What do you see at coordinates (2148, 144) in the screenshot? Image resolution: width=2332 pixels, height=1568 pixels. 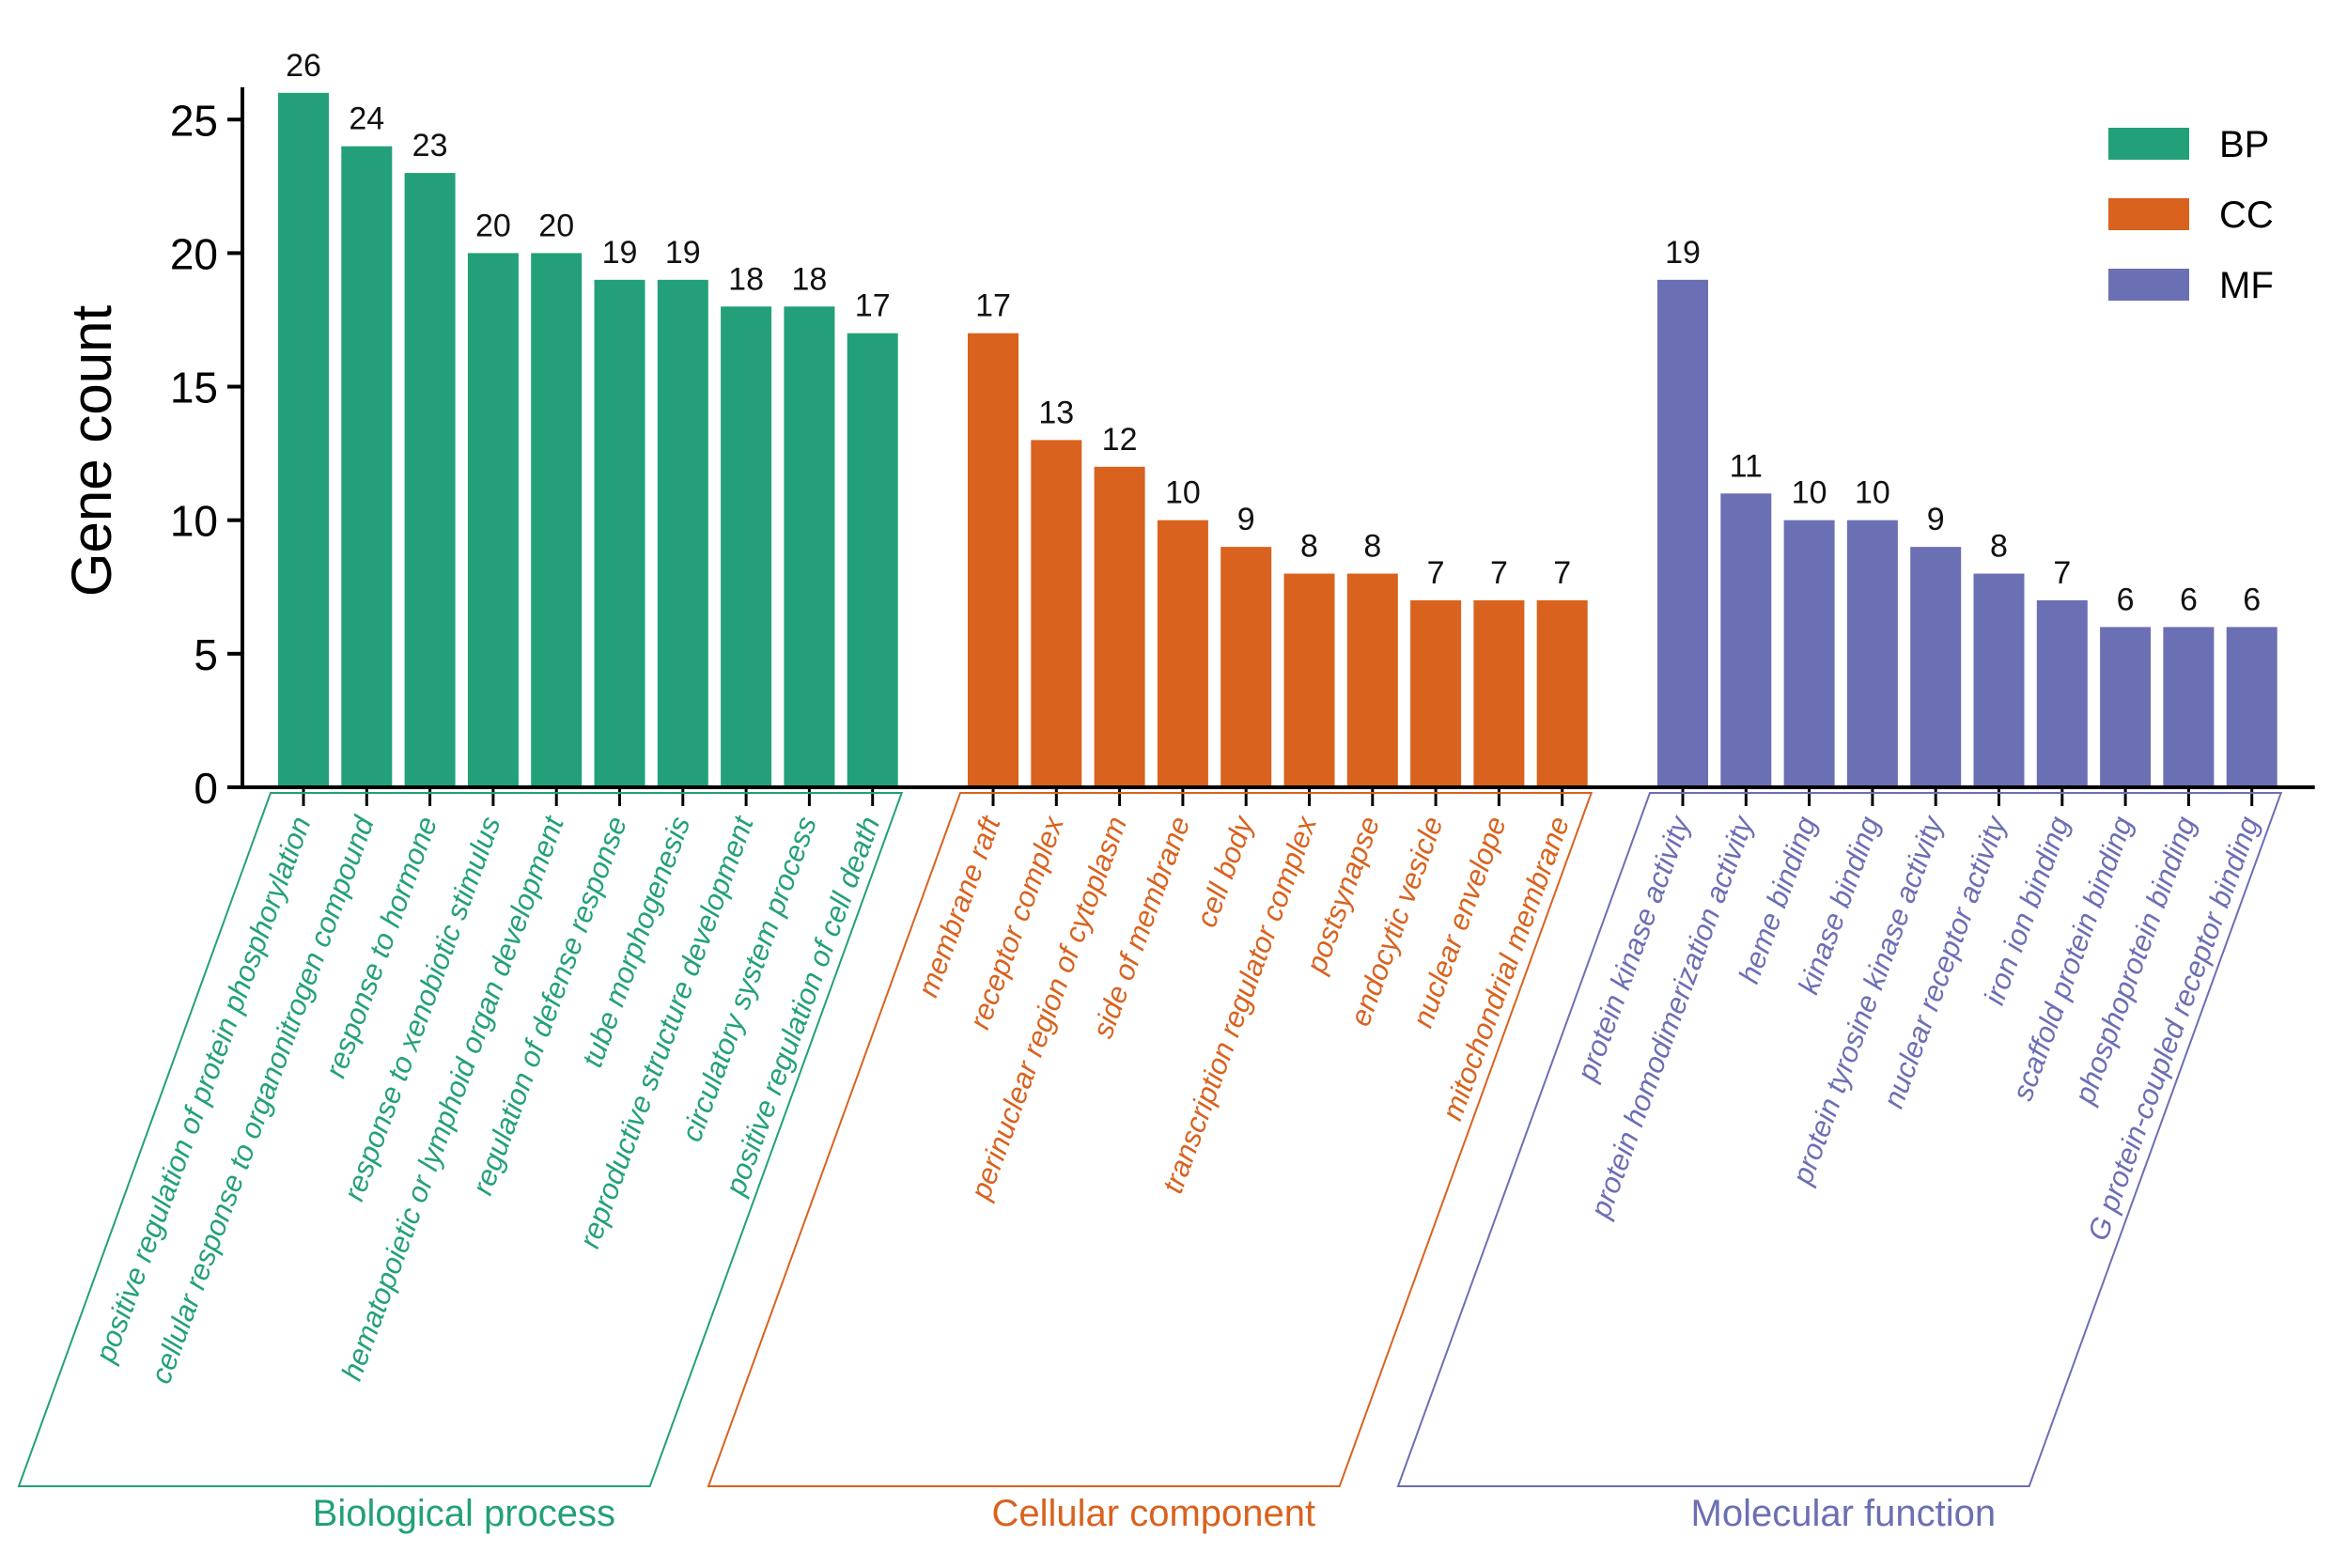 I see `legend-swatch-bp` at bounding box center [2148, 144].